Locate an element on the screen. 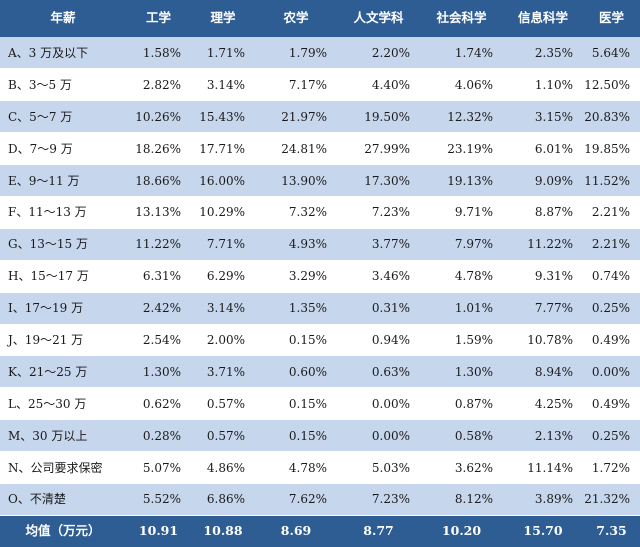  percentage-cell: 2.54% is located at coordinates (158, 339).